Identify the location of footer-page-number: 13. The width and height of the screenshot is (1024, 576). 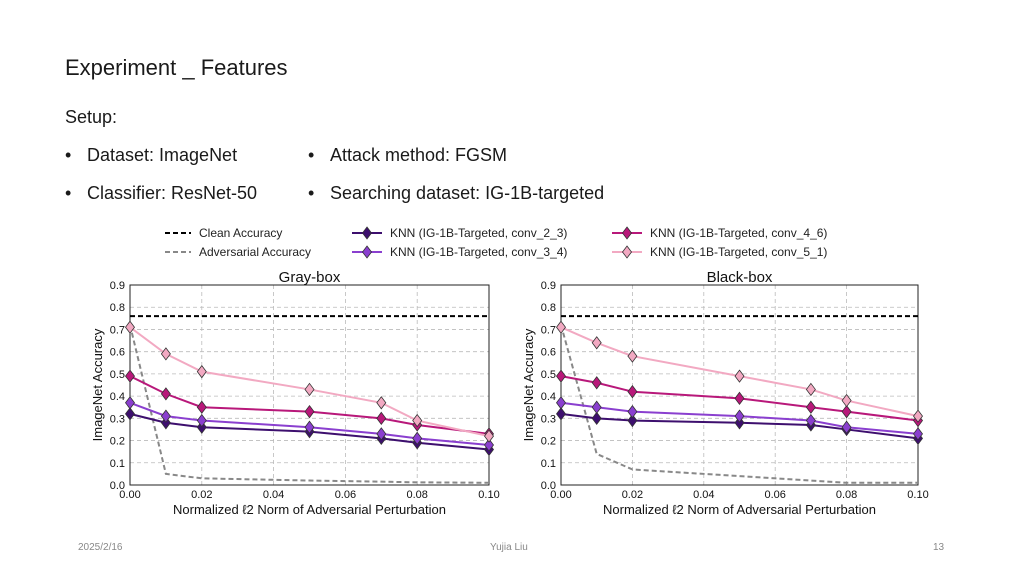
(939, 547).